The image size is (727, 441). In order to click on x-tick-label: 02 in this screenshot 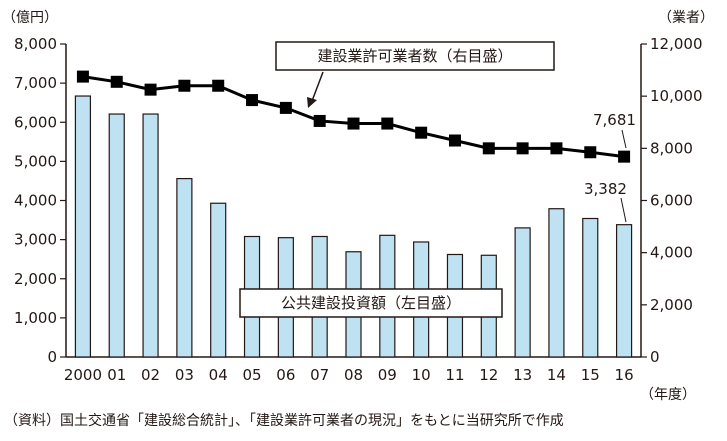, I will do `click(150, 375)`.